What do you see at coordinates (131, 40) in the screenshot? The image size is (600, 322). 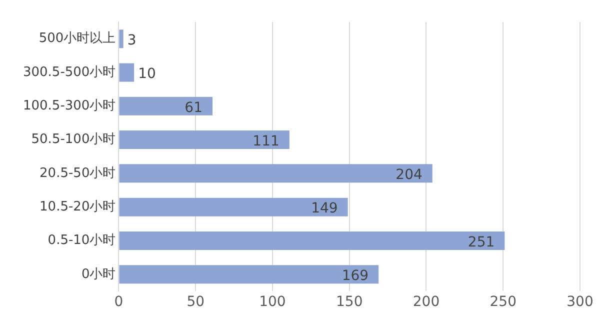 I see `data-label: 3` at bounding box center [131, 40].